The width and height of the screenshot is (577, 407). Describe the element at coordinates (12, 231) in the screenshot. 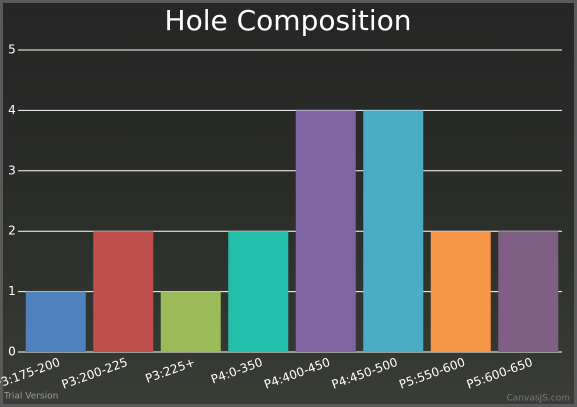

I see `y-tick-label: 2` at that location.